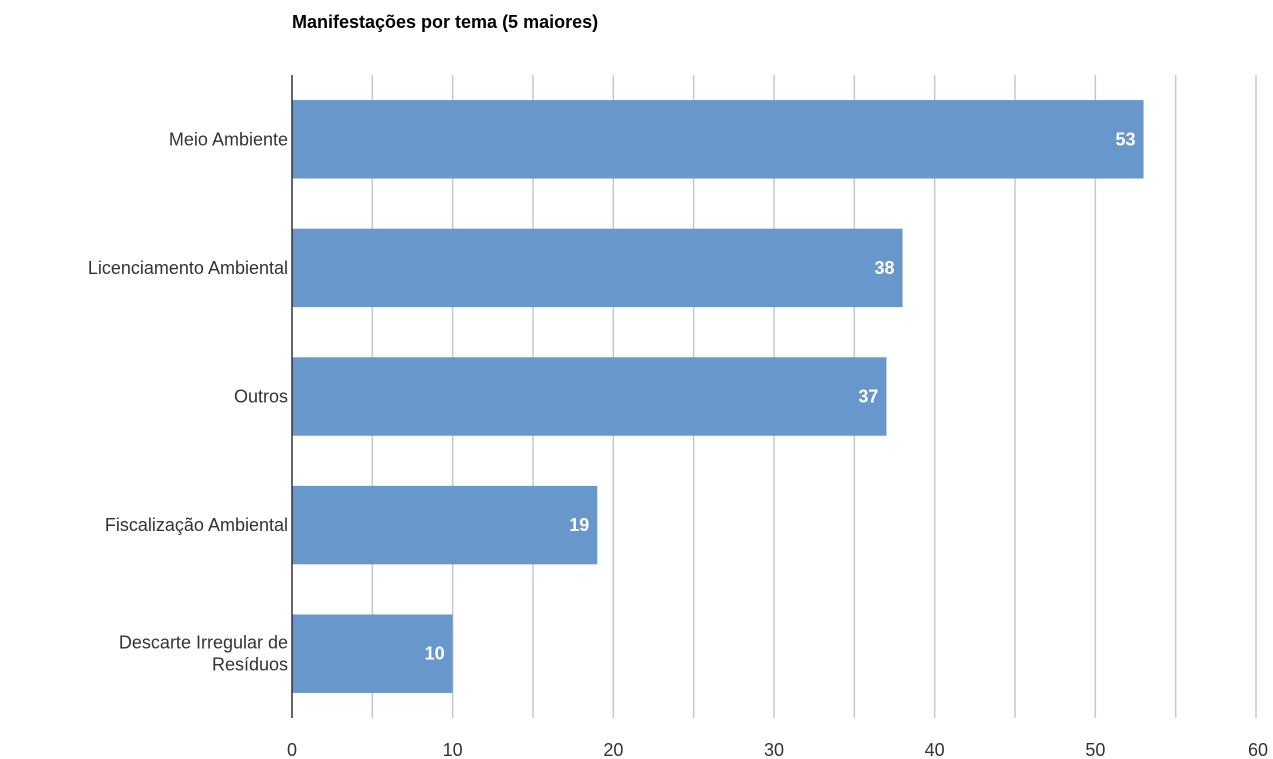  I want to click on category-label: Descarte Irregular de Resíduos, so click(203, 654).